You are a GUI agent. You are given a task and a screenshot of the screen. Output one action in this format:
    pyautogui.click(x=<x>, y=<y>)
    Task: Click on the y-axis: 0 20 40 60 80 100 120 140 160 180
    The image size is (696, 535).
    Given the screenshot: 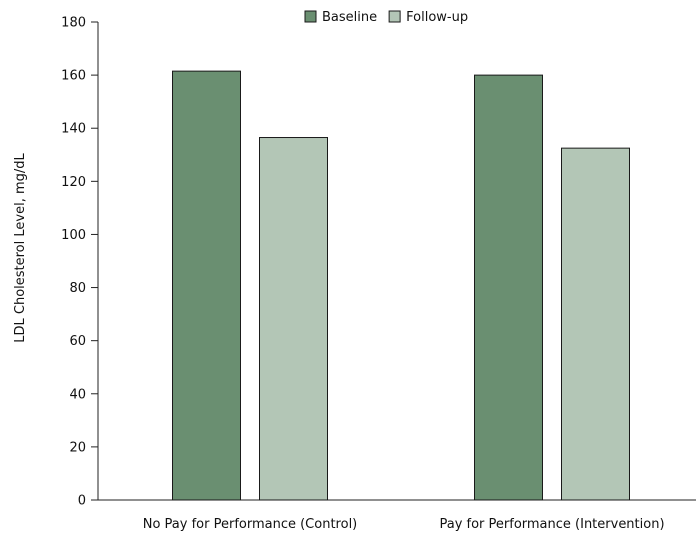 What is the action you would take?
    pyautogui.click(x=80, y=262)
    